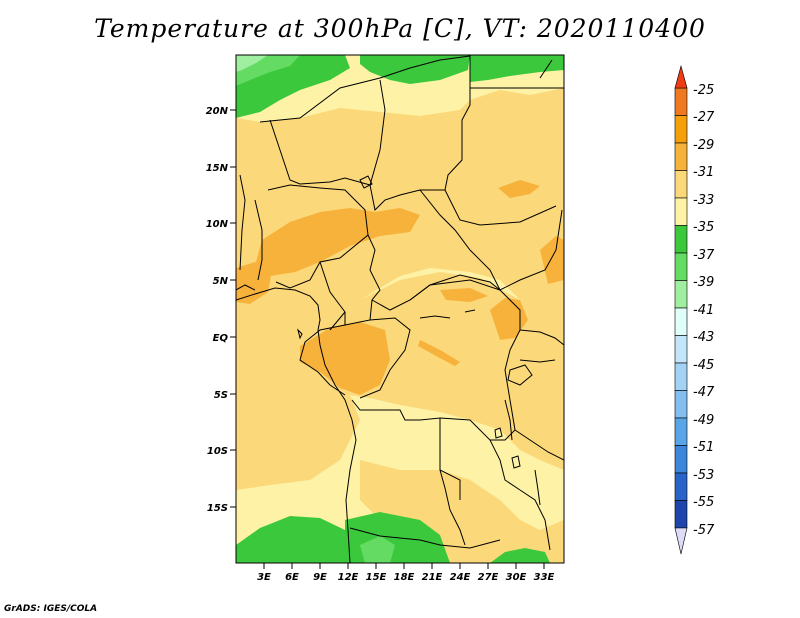  What do you see at coordinates (338, 242) in the screenshot?
I see `field-orange-sahel` at bounding box center [338, 242].